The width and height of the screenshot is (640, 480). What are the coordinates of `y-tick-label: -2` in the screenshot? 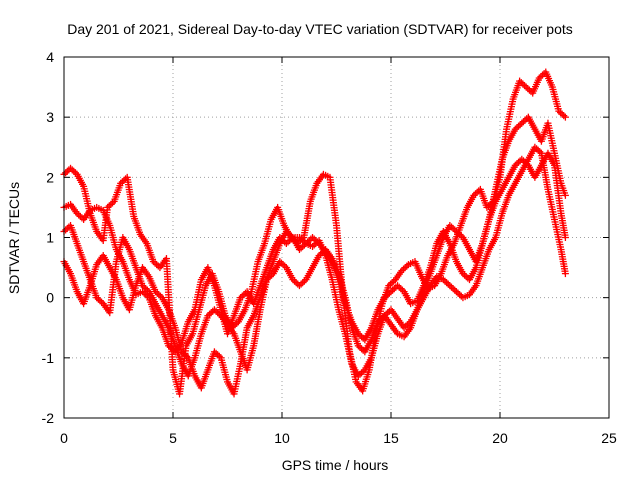 It's located at (48, 418).